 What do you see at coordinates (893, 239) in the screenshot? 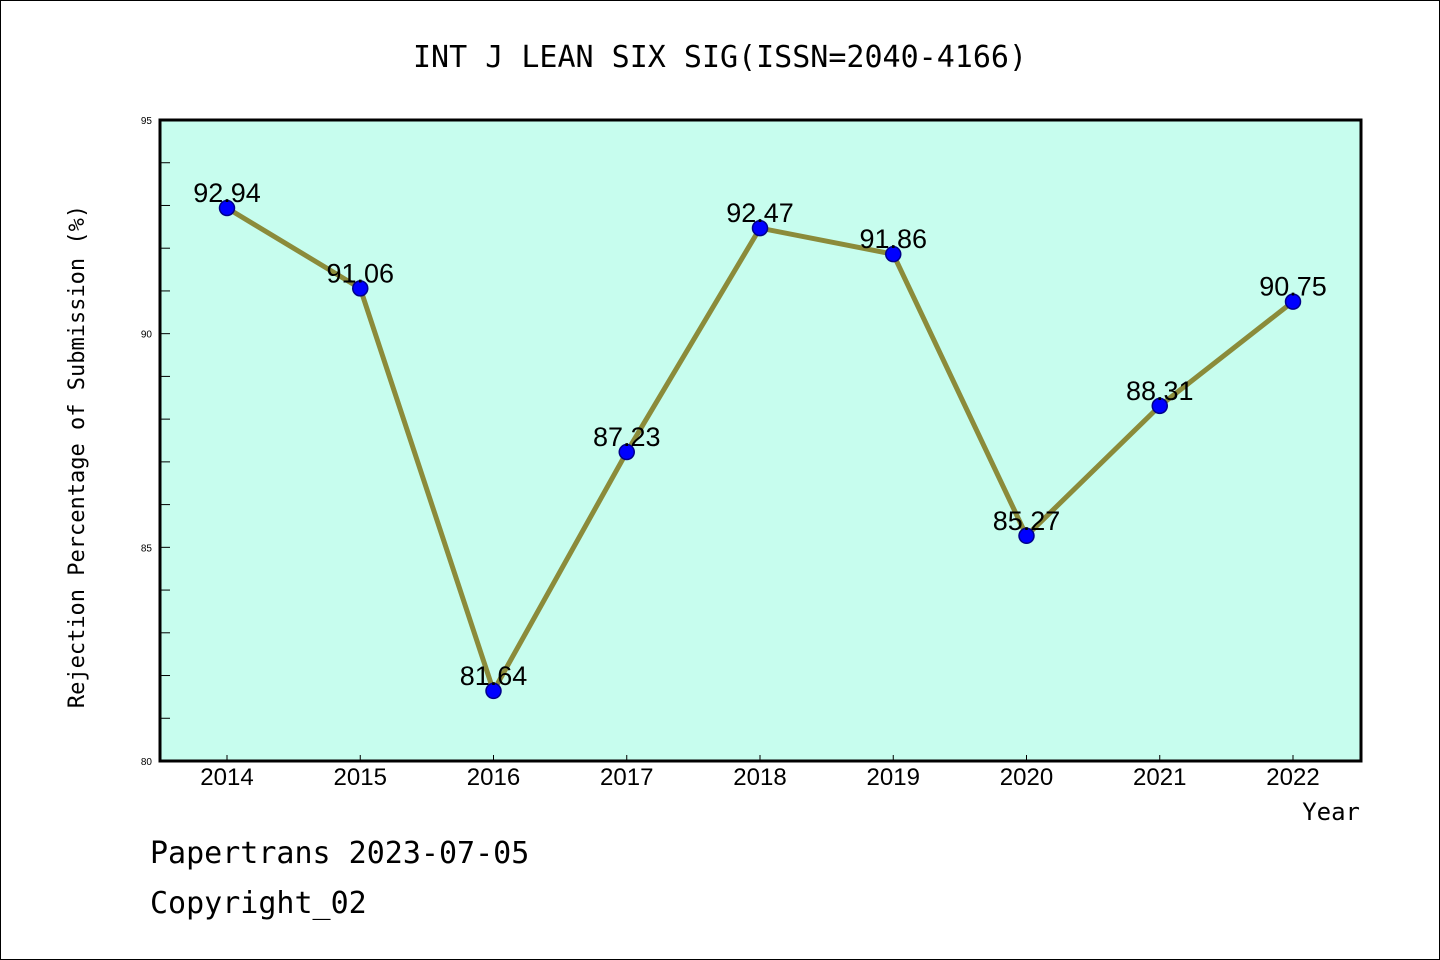
I see `data-label: 91.86` at bounding box center [893, 239].